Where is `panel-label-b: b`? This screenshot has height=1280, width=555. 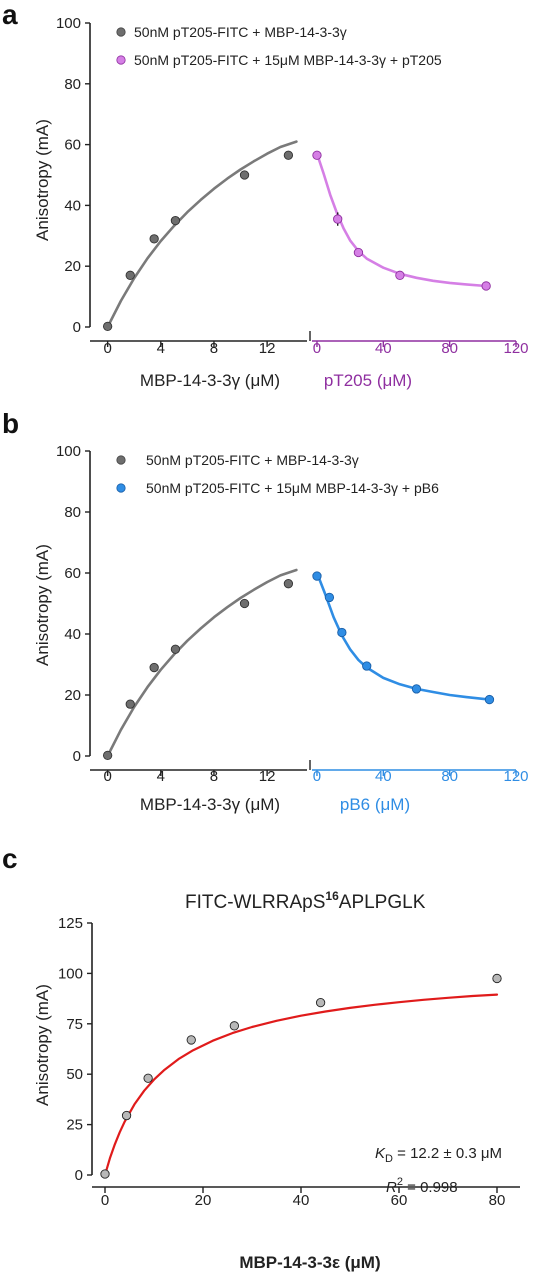
panel-label-b: b is located at coordinates (10, 423).